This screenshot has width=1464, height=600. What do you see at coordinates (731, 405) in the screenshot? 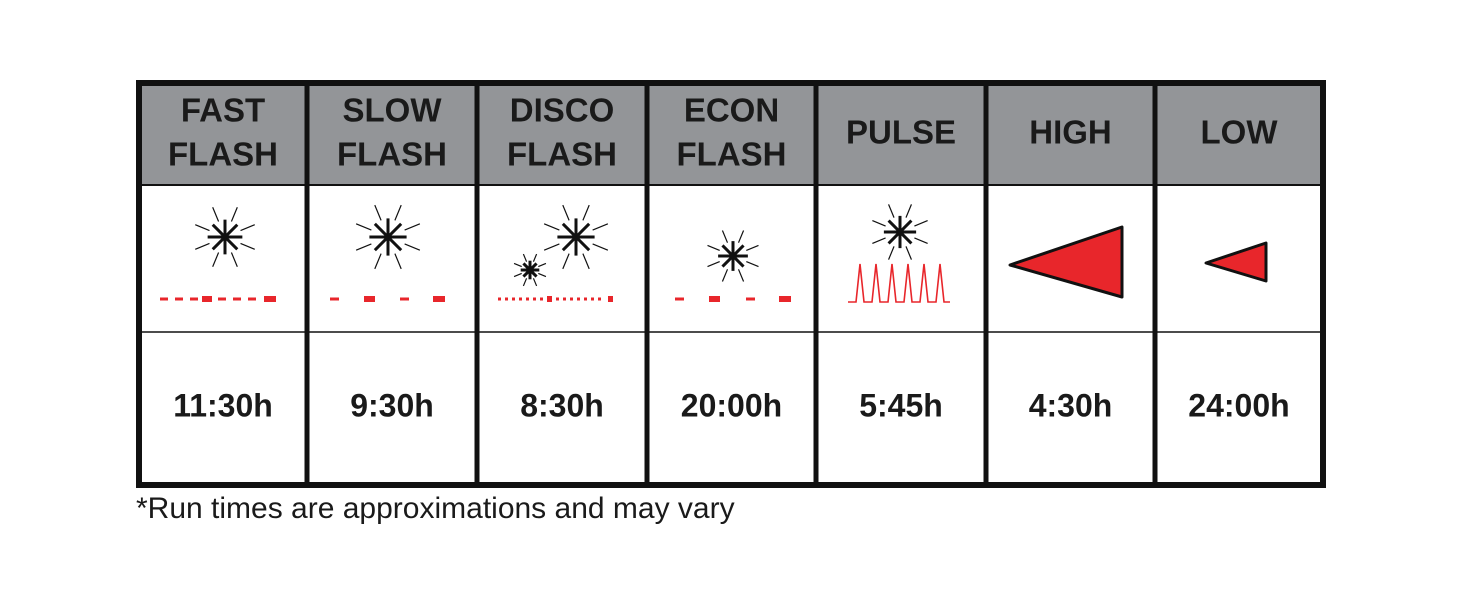
I see `runtime-label: 20:00h` at bounding box center [731, 405].